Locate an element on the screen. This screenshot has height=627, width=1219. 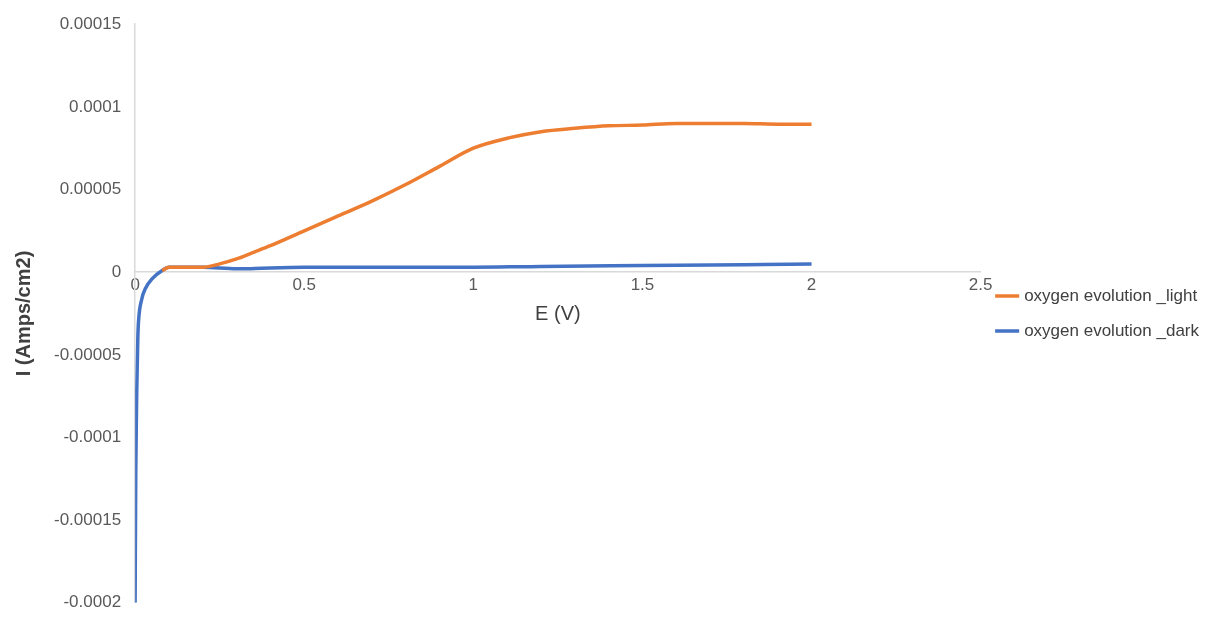
y-tick-label: 0 is located at coordinates (116, 271).